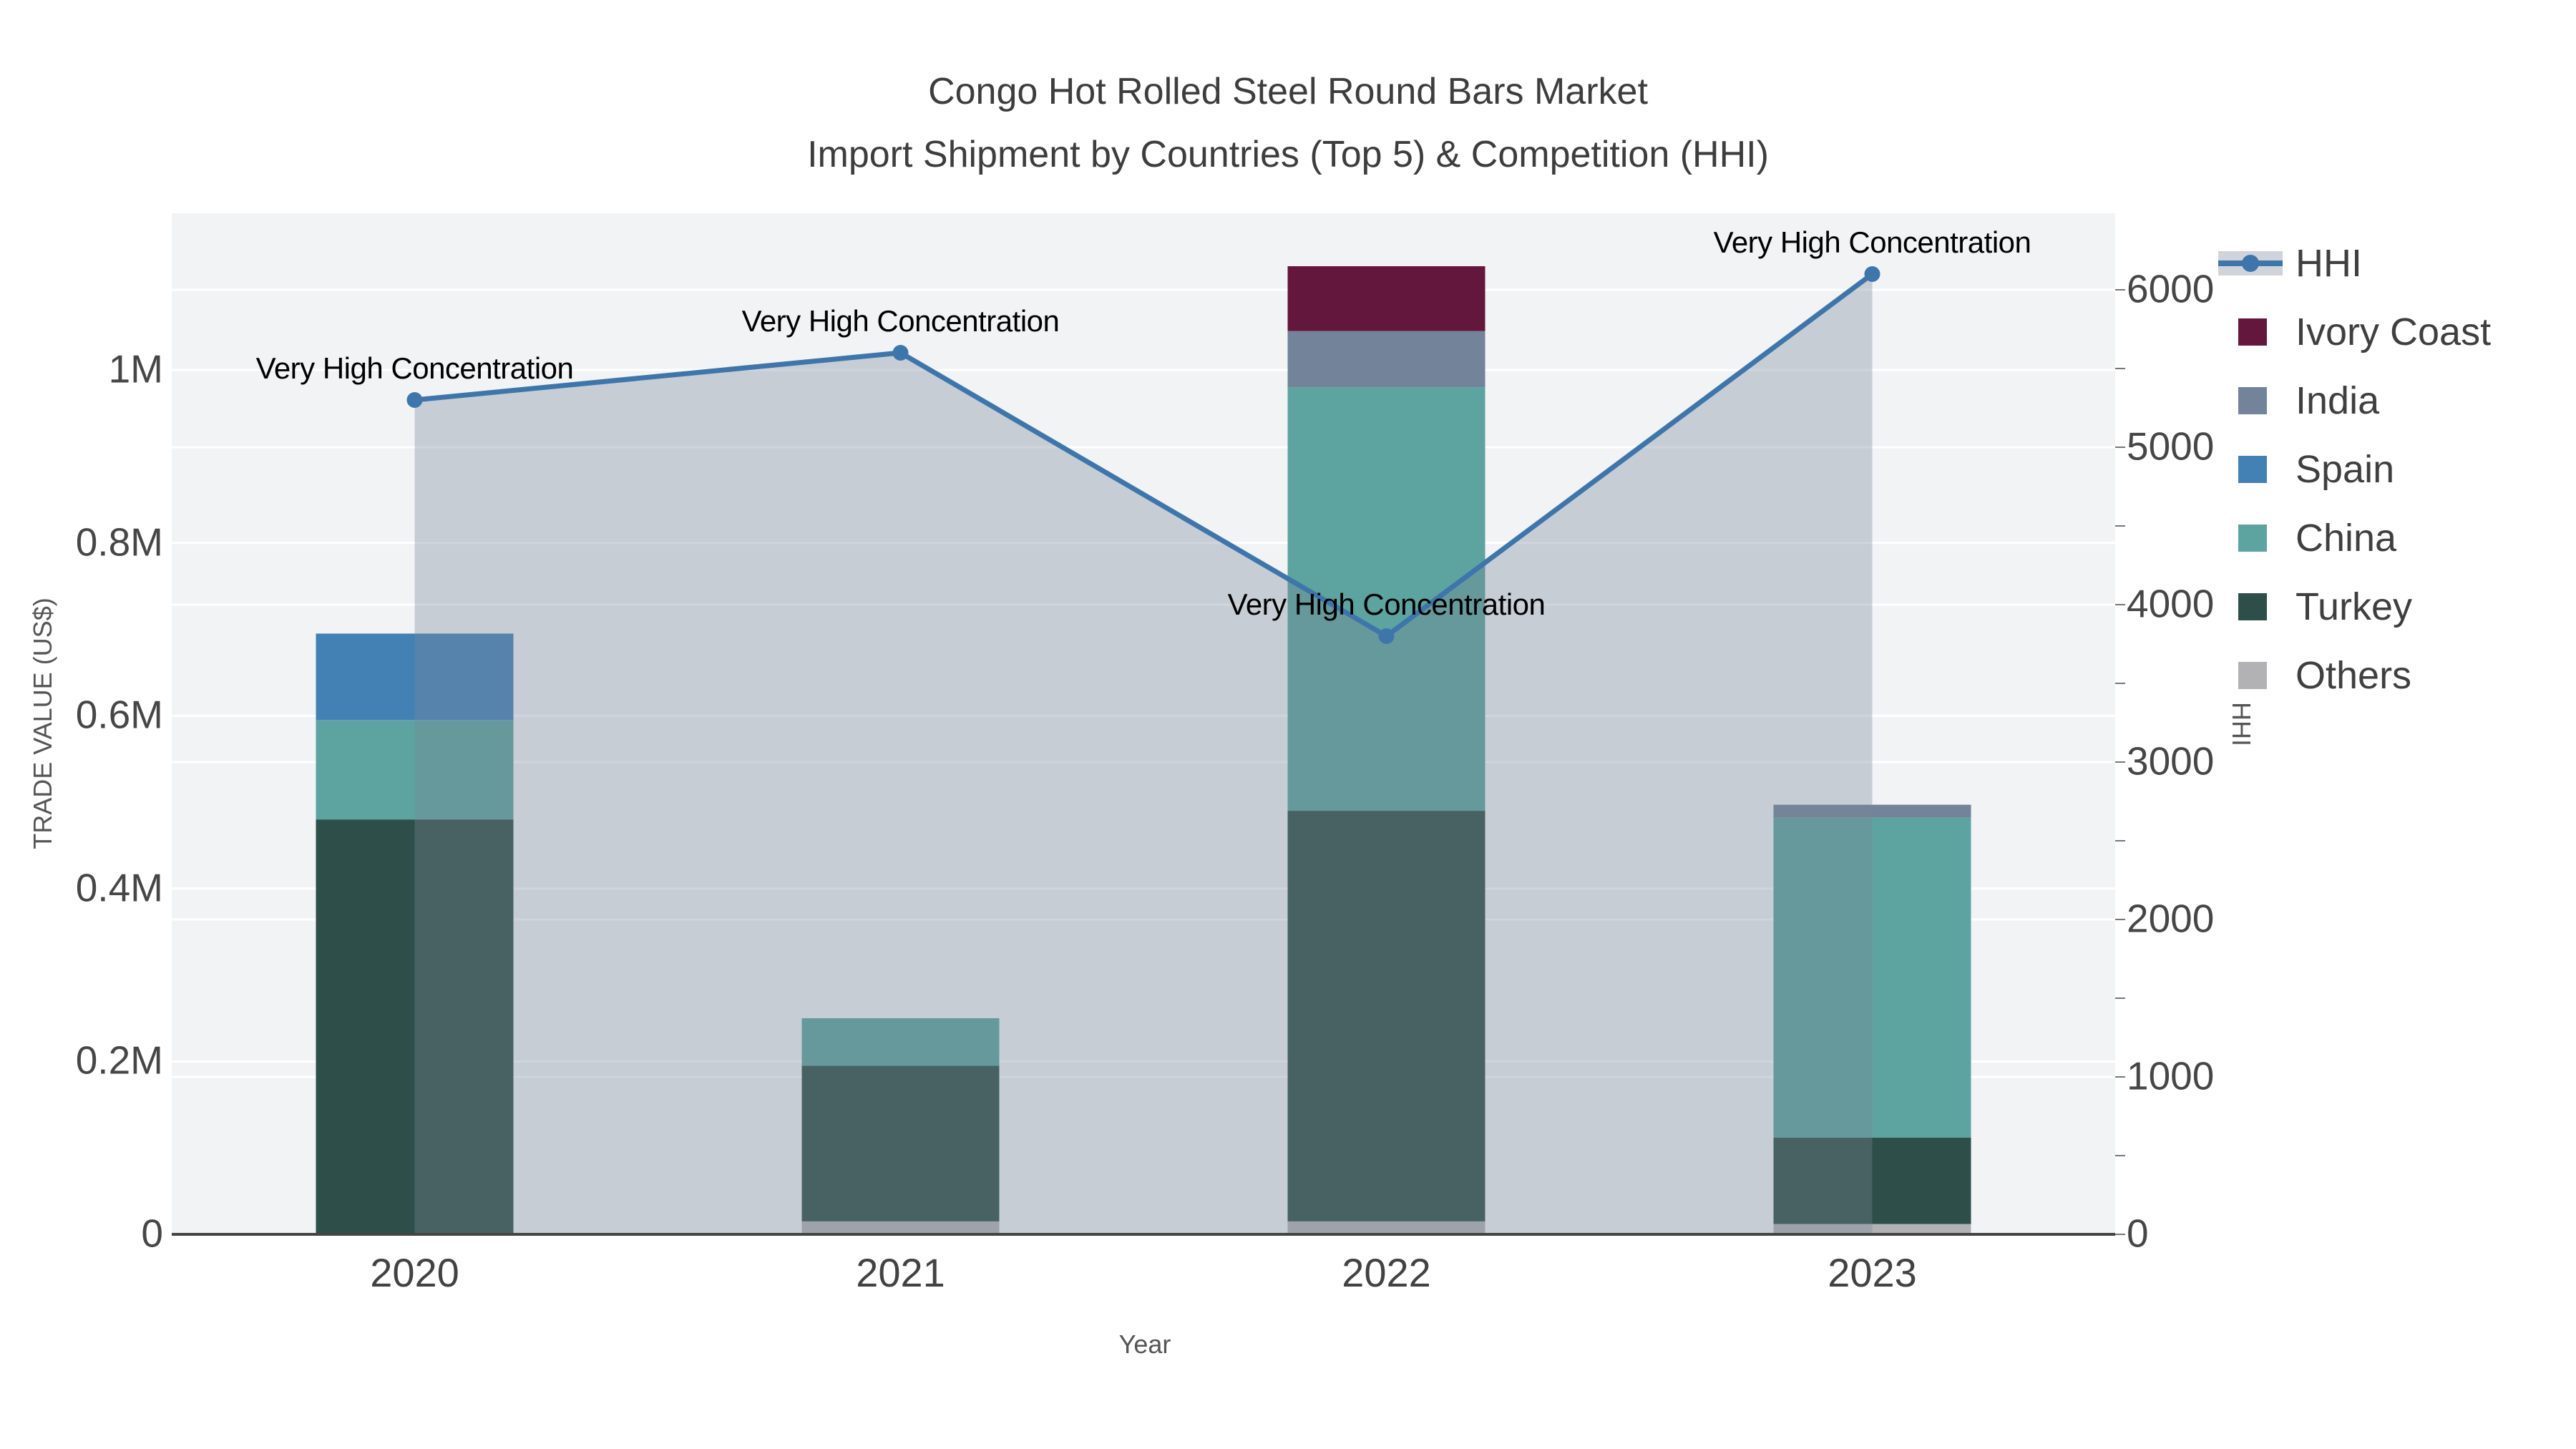 The height and width of the screenshot is (1449, 2576). I want to click on legend-item-india: India, so click(2354, 400).